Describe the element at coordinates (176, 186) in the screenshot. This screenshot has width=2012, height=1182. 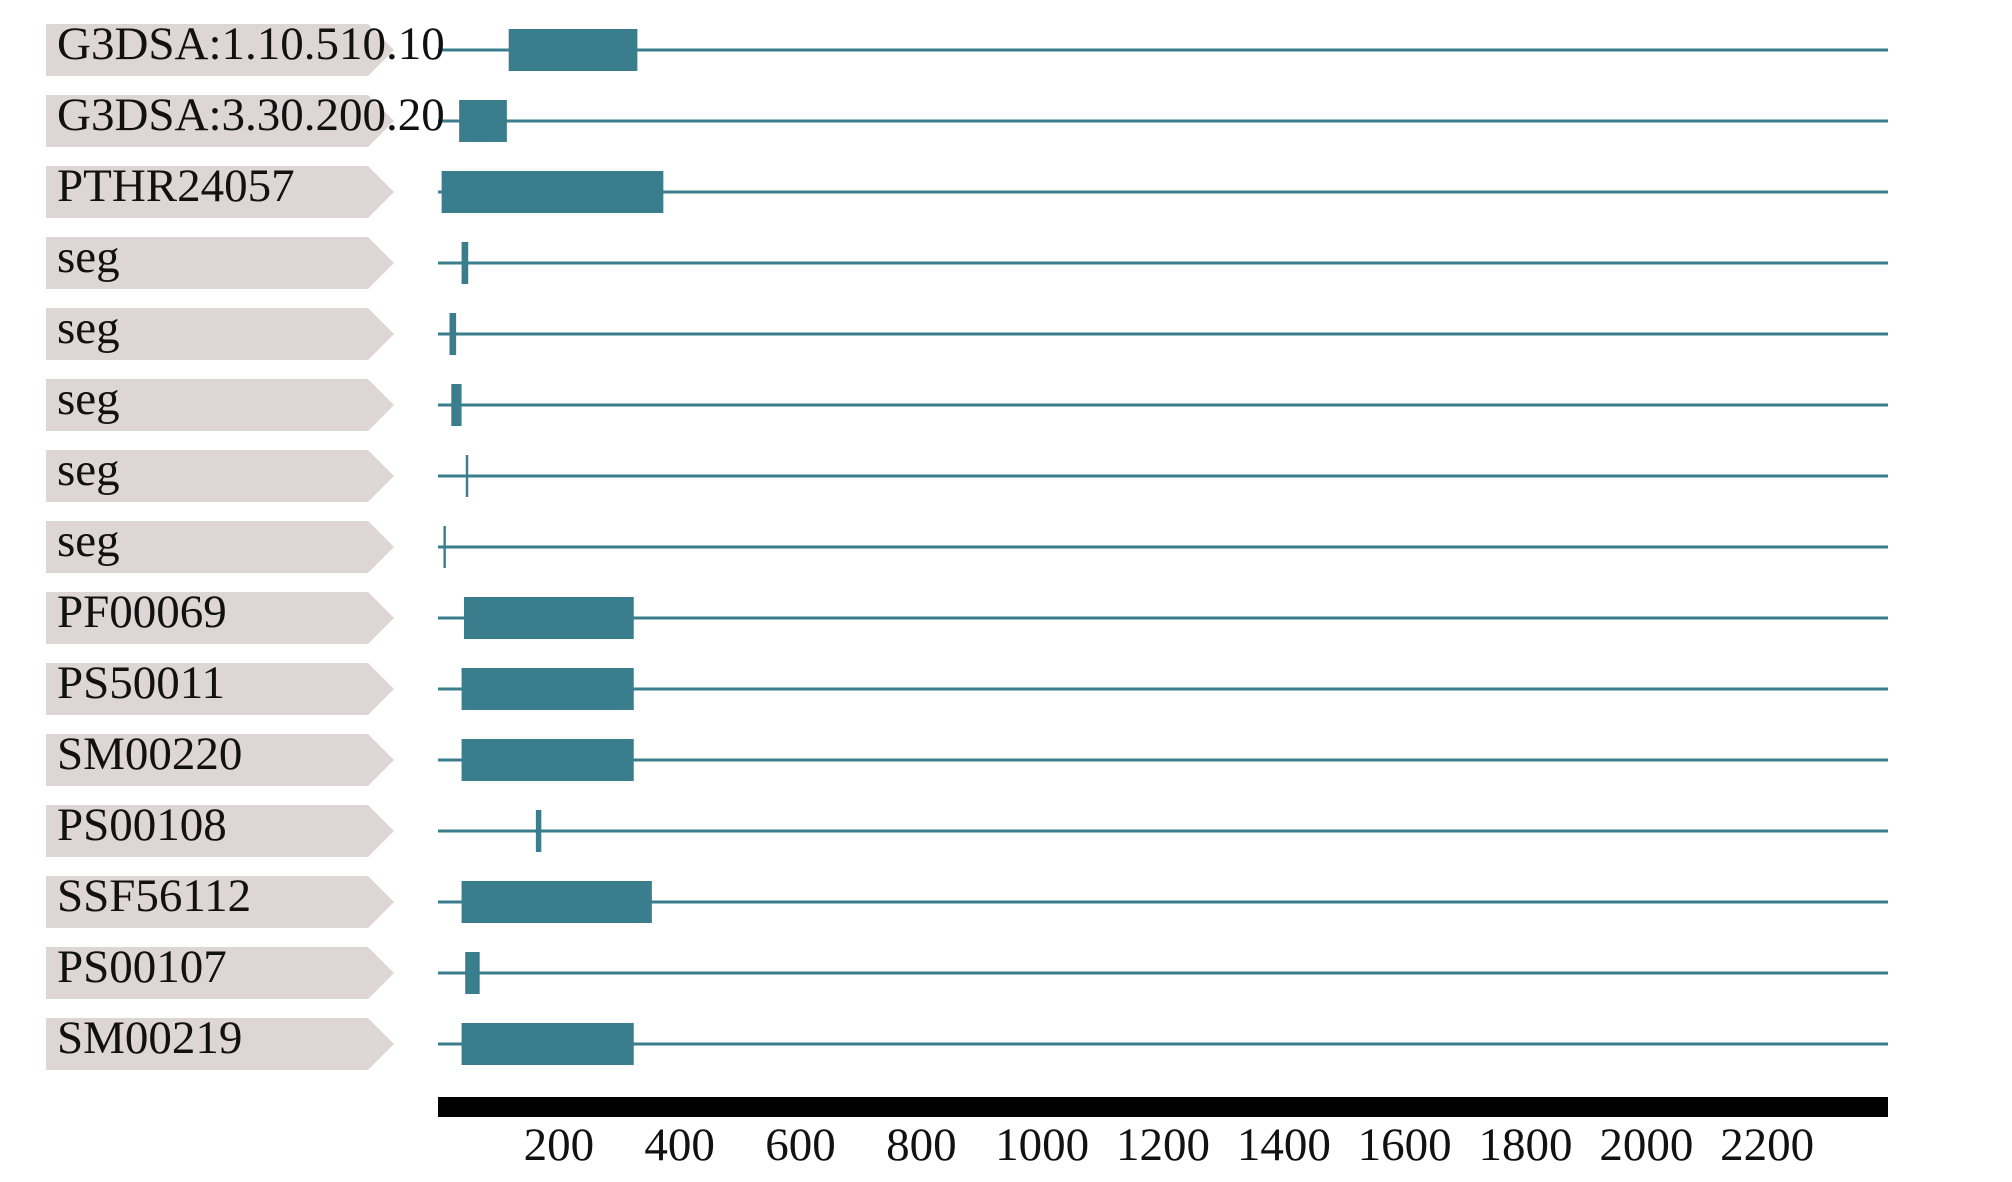
I see `row-label: PTHR24057` at that location.